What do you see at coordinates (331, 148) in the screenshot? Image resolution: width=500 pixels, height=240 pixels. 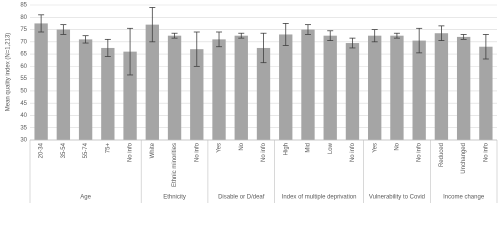 I see `x-tick-label: Low` at bounding box center [331, 148].